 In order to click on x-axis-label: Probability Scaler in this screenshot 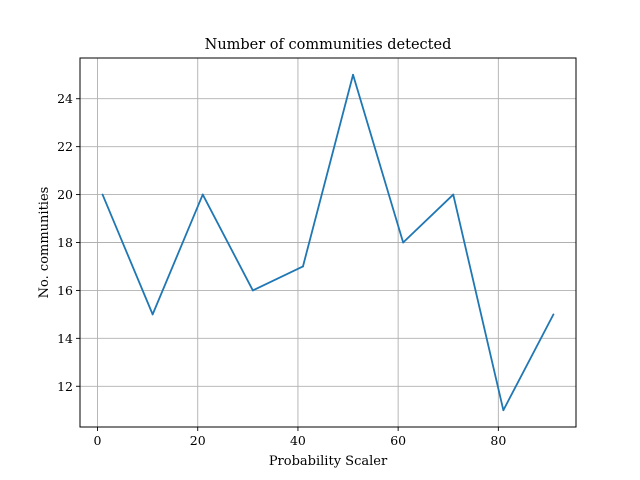, I will do `click(328, 461)`.